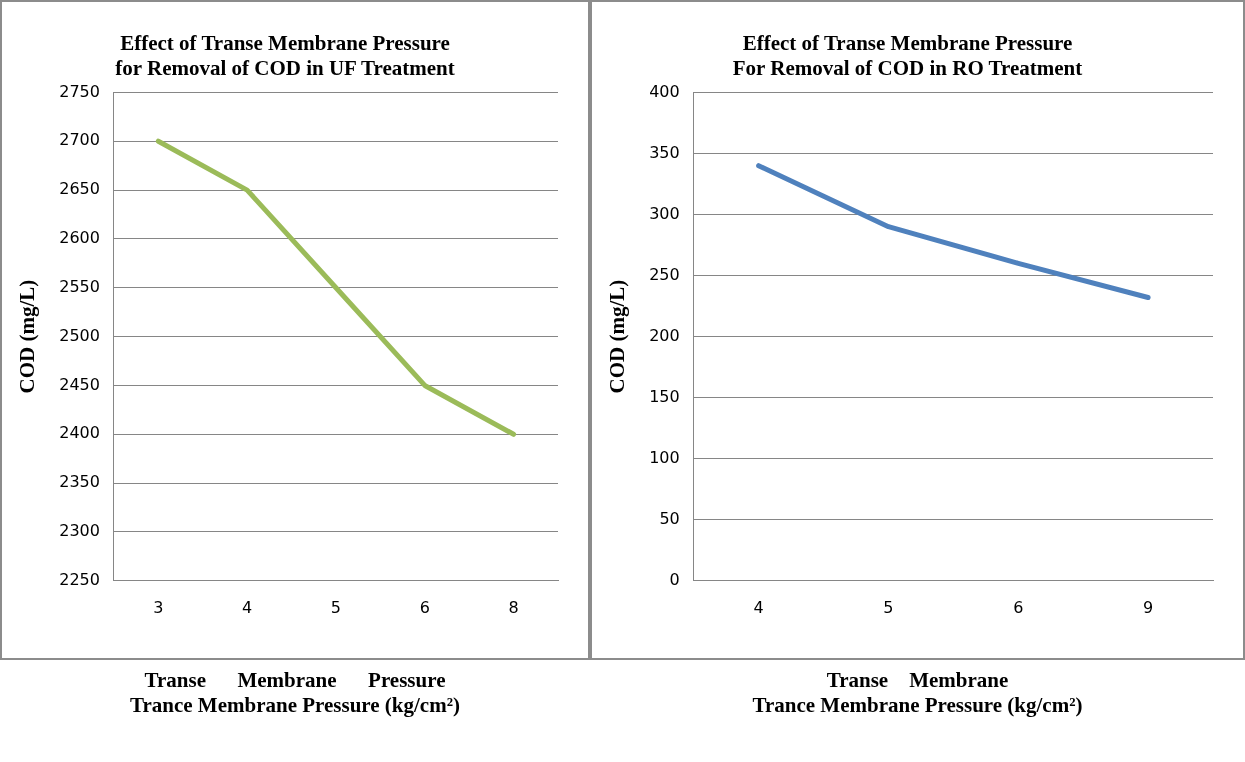  Describe the element at coordinates (79, 189) in the screenshot. I see `y-tick-label: 2650` at that location.